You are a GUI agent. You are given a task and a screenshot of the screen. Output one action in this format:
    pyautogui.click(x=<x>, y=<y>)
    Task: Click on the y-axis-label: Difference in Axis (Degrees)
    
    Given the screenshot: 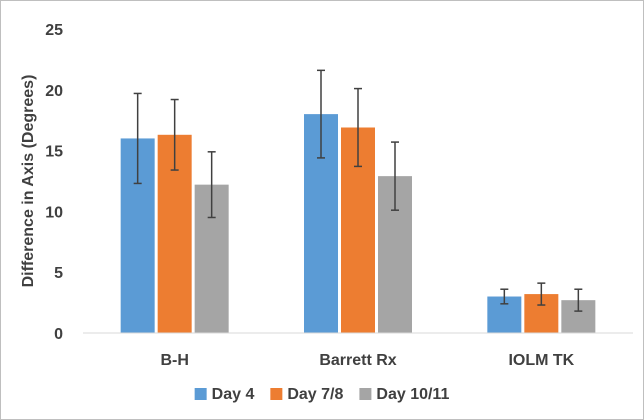 What is the action you would take?
    pyautogui.click(x=28, y=181)
    